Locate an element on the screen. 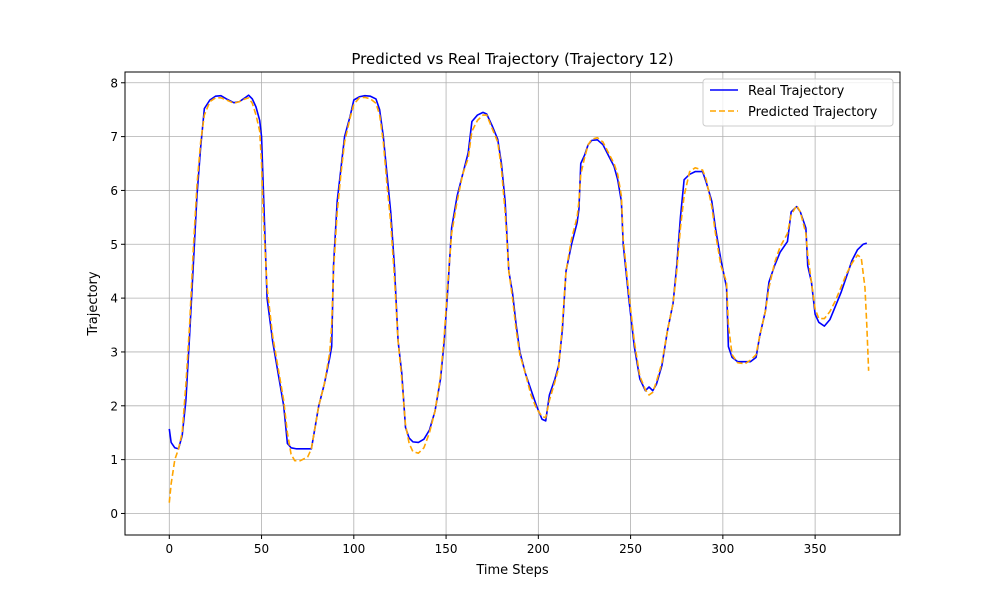 Image resolution: width=1000 pixels, height=604 pixels. x-axis-label: Time Steps is located at coordinates (512, 570).